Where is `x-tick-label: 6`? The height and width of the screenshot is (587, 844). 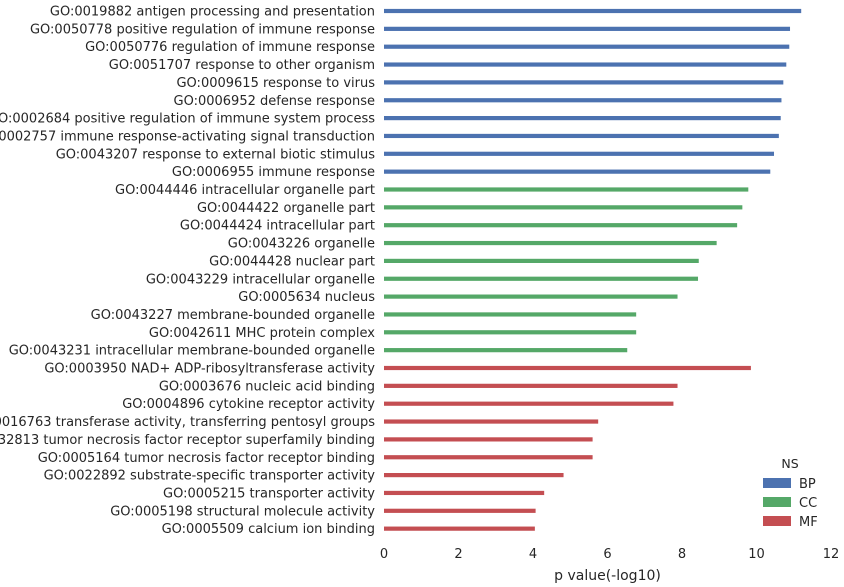
x-tick-label: 6 is located at coordinates (607, 554).